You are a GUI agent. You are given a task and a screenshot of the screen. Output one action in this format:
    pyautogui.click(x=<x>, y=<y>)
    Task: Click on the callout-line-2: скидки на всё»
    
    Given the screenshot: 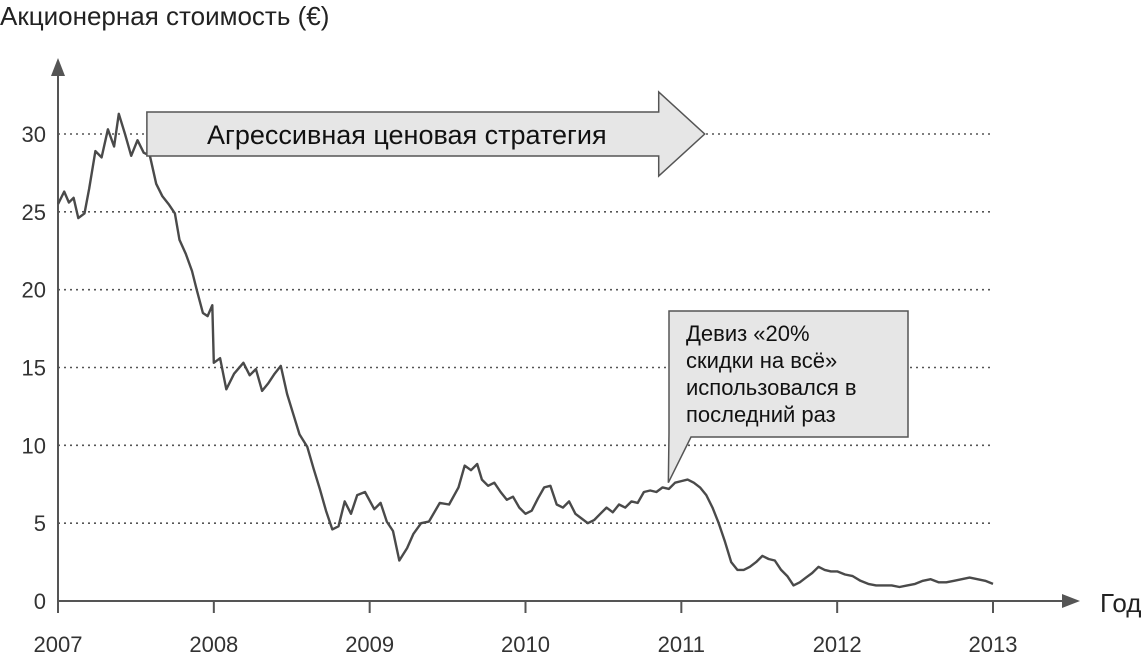 What is the action you would take?
    pyautogui.click(x=761, y=360)
    